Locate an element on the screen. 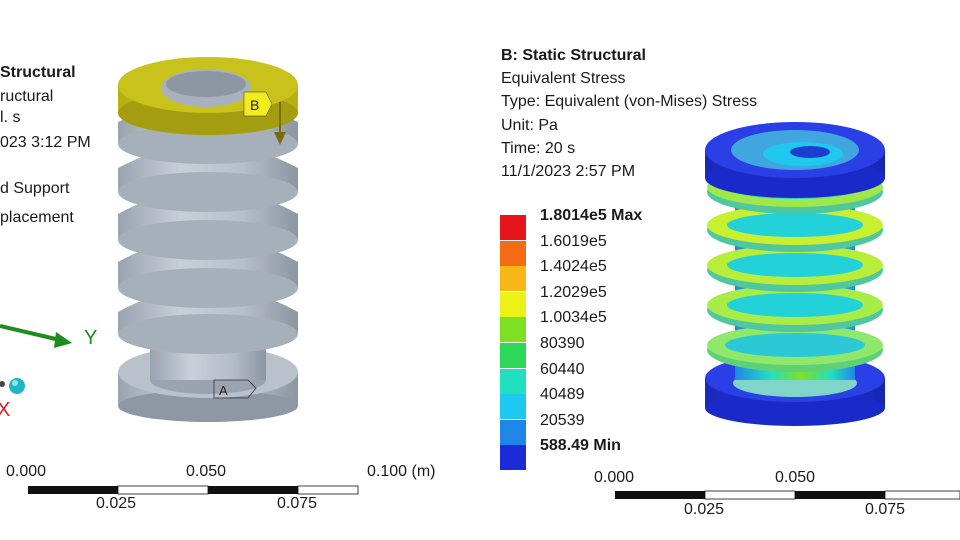 The image size is (960, 540). legend-label: 1.0034e5 is located at coordinates (573, 318).